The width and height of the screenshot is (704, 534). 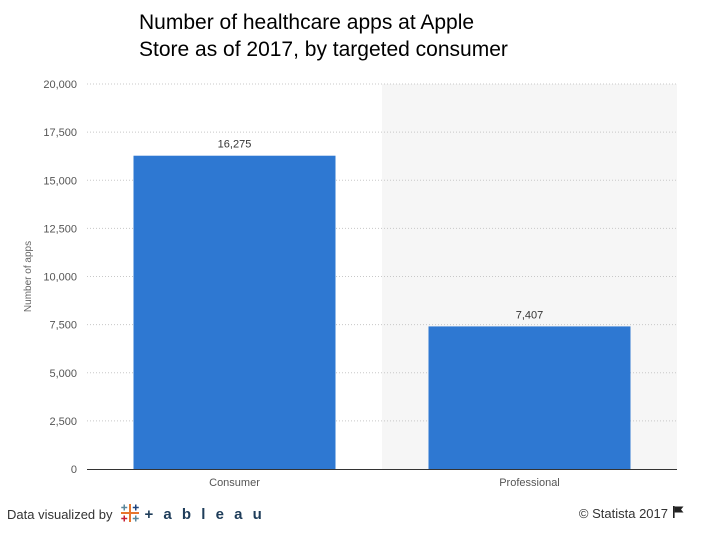 I want to click on footer-attribution: Data visualized by + a b l e a u, so click(x=136, y=514).